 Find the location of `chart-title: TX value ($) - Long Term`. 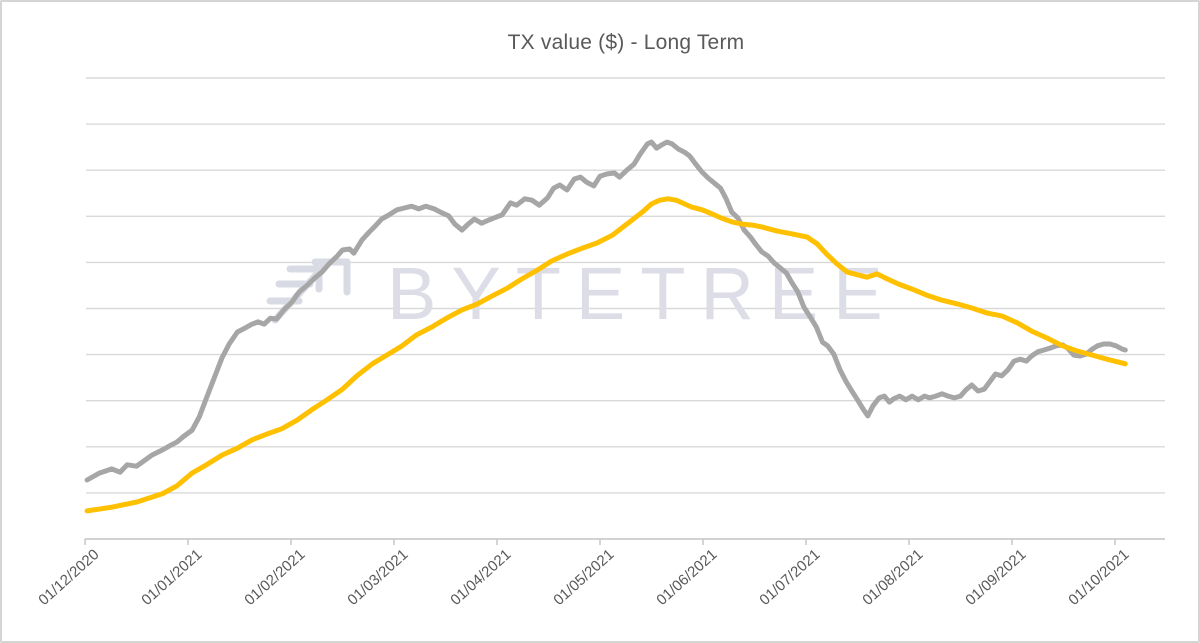

chart-title: TX value ($) - Long Term is located at coordinates (626, 42).